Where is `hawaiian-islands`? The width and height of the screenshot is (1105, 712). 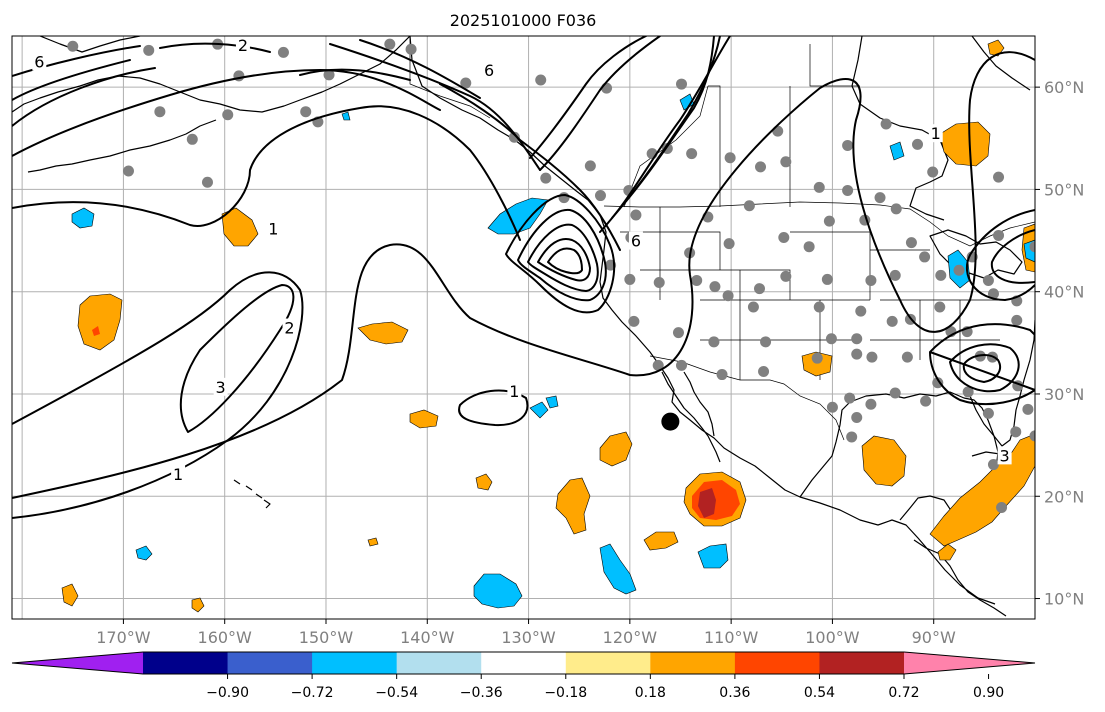
hawaiian-islands is located at coordinates (252, 494).